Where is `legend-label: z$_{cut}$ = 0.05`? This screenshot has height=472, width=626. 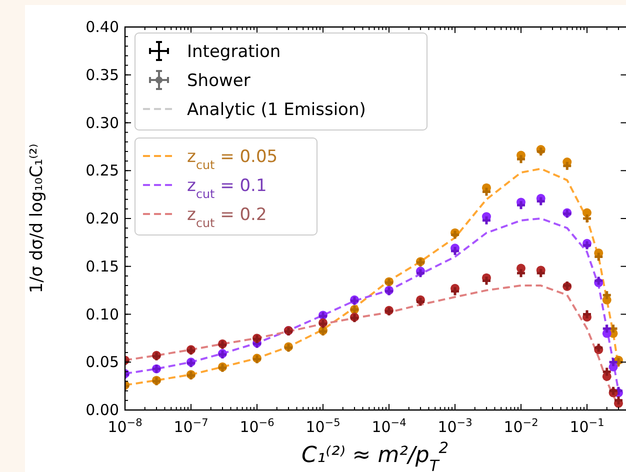 legend-label: z$_{cut}$ = 0.05 is located at coordinates (232, 159).